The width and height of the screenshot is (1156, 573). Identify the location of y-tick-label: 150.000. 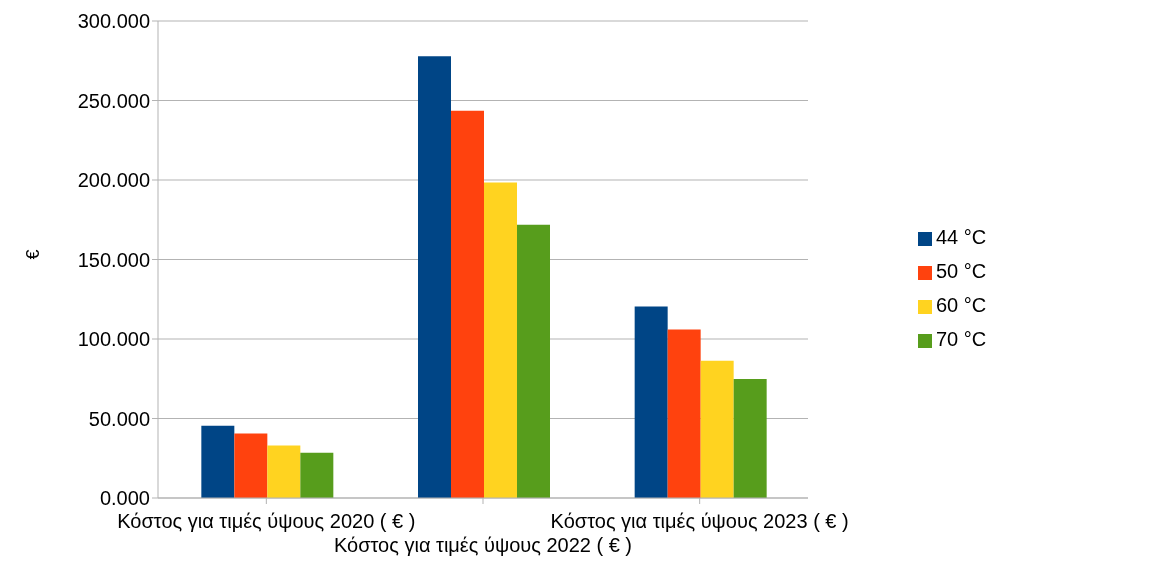
(113, 259).